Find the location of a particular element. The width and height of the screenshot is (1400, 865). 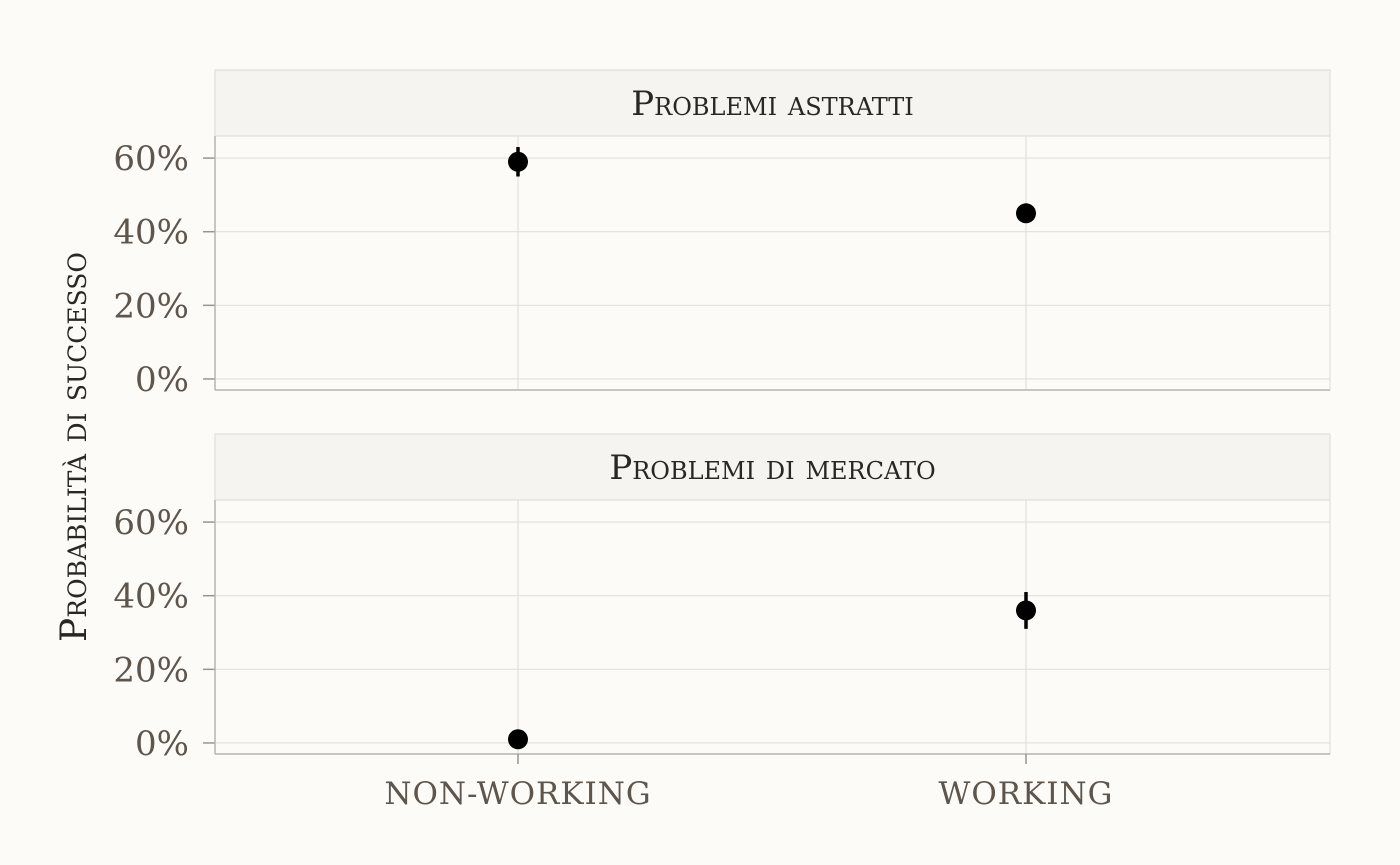

y-axis-title: Probabilità di successo is located at coordinates (74, 447).